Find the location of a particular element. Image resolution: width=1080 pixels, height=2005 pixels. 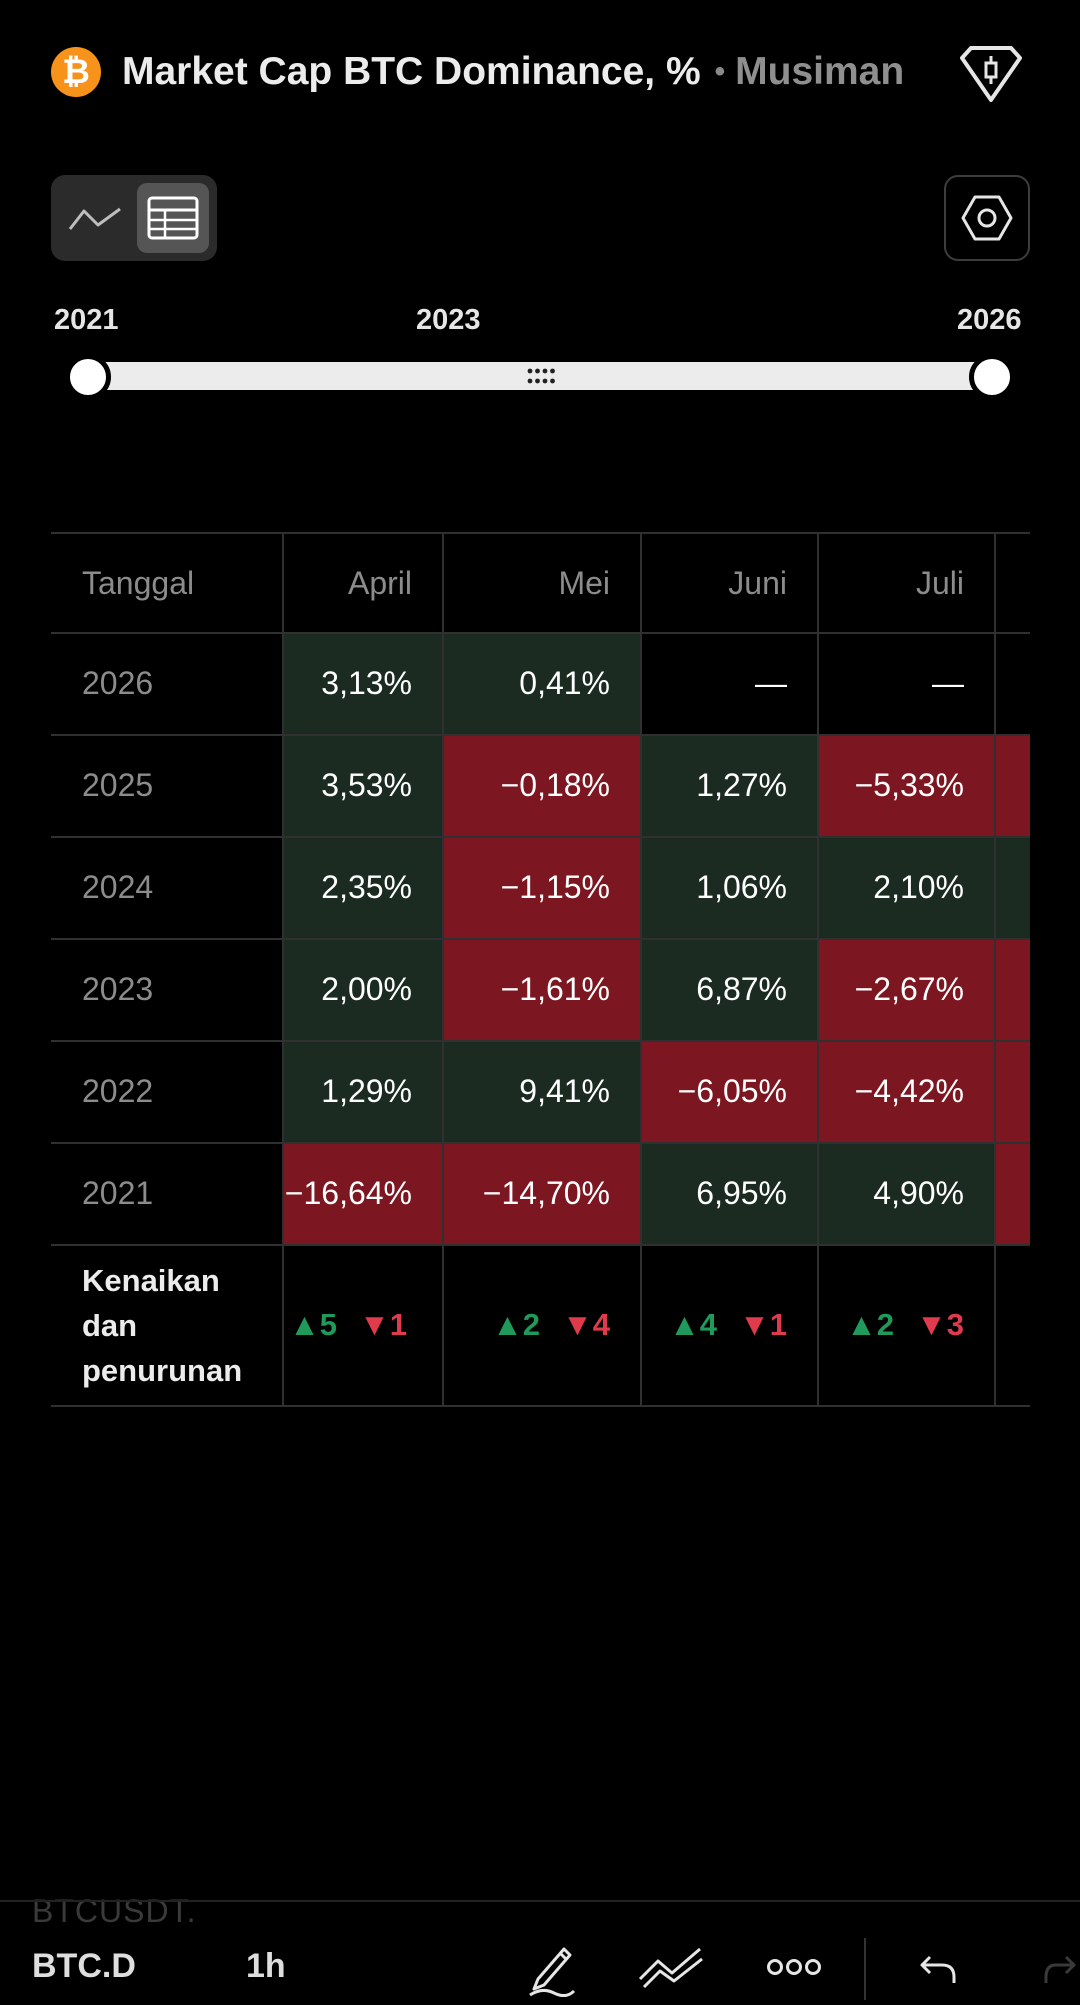

value-cell-june: 1,27% is located at coordinates (729, 785).